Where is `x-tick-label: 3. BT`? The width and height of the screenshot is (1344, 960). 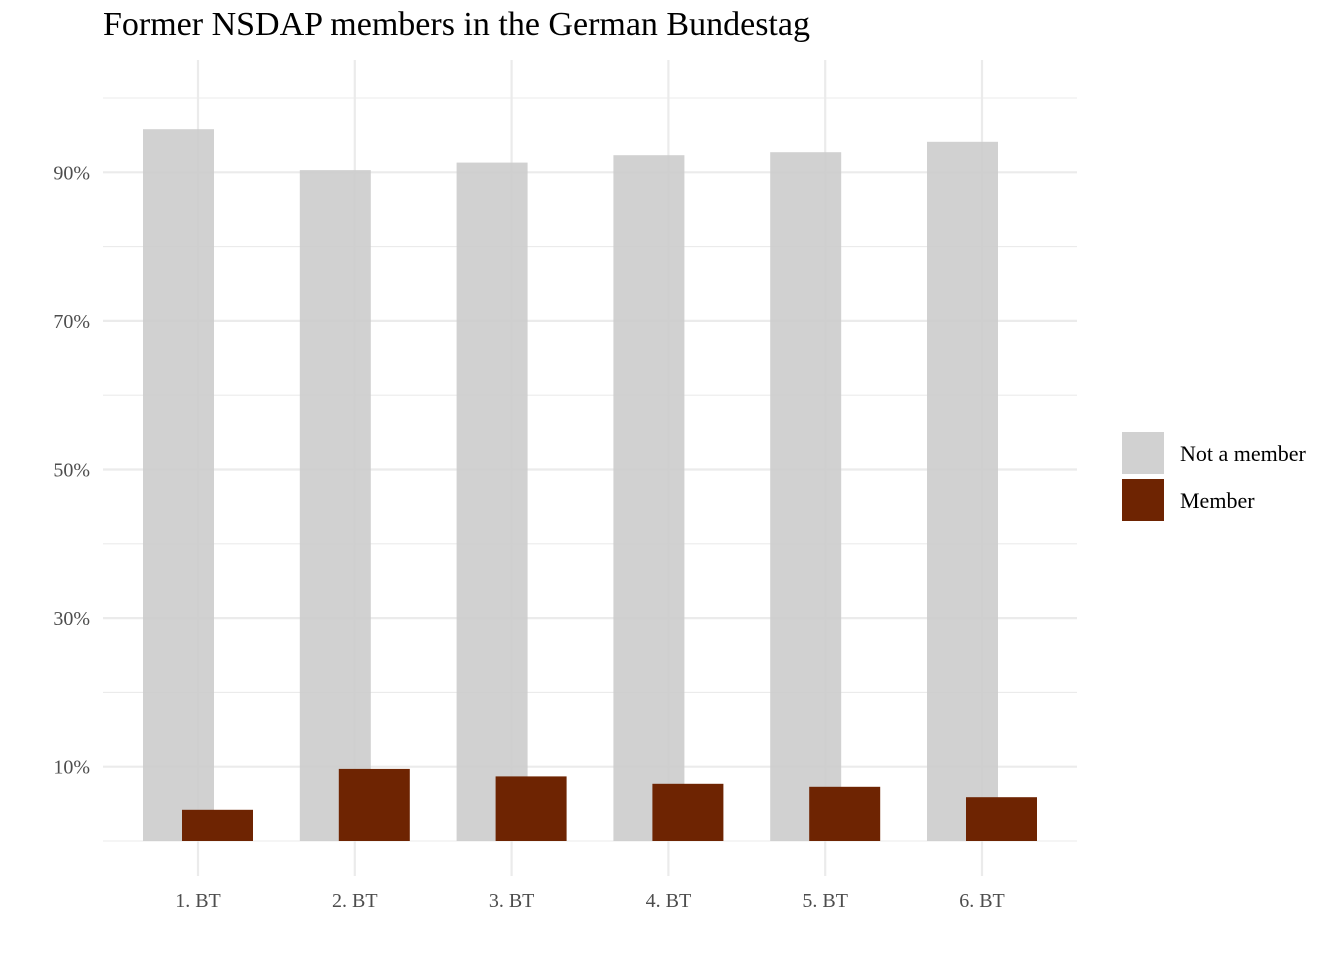 x-tick-label: 3. BT is located at coordinates (512, 901).